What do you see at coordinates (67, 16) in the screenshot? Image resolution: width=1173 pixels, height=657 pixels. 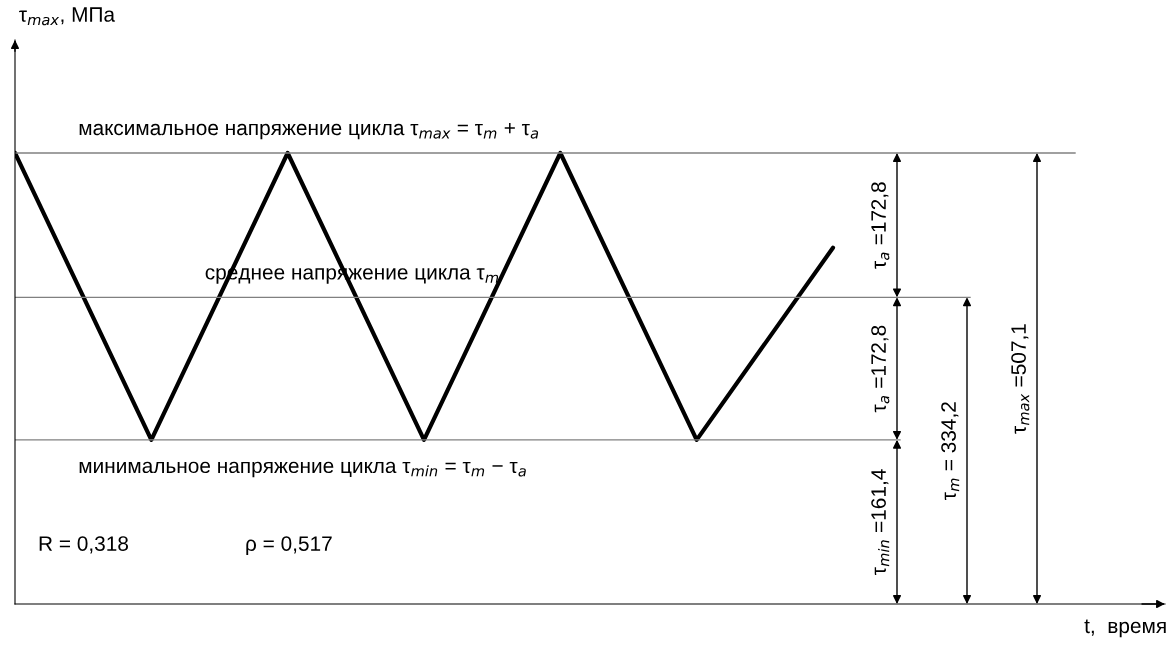 I see `text: τ$_{max}$, МПа` at bounding box center [67, 16].